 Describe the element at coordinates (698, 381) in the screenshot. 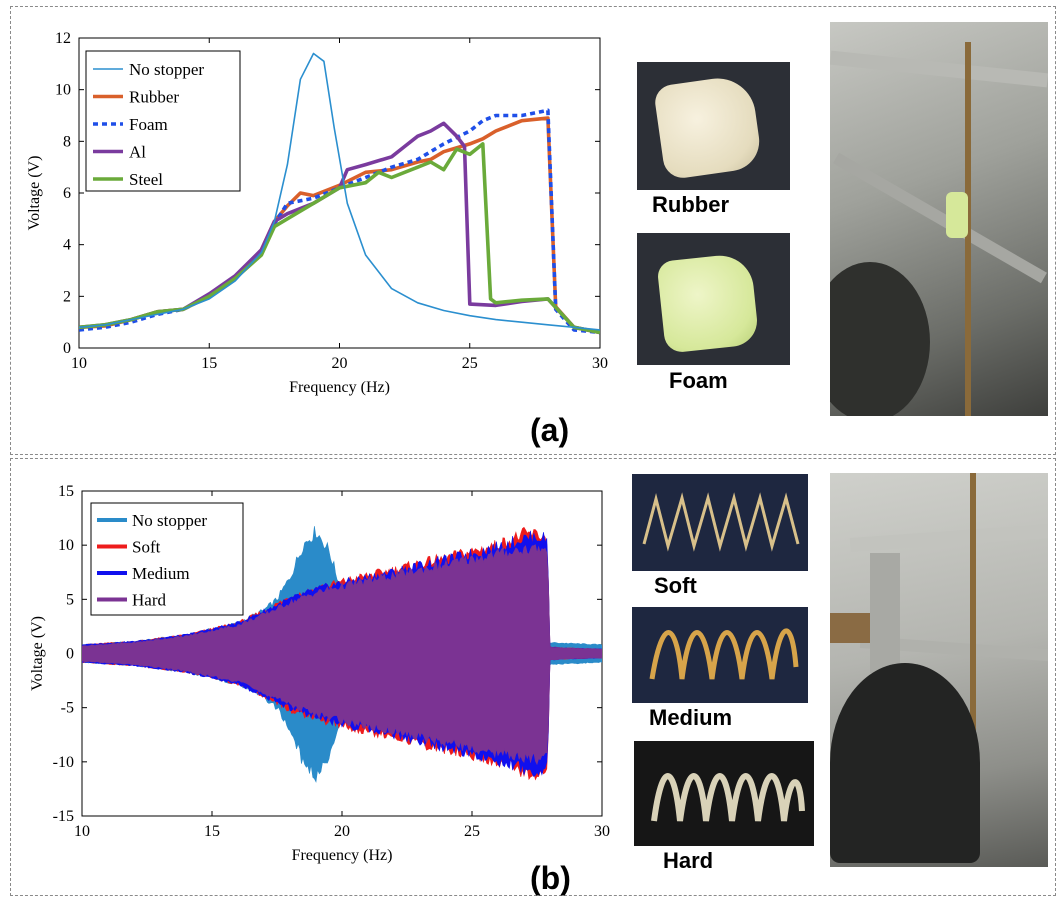

I see `foam-label: Foam` at that location.